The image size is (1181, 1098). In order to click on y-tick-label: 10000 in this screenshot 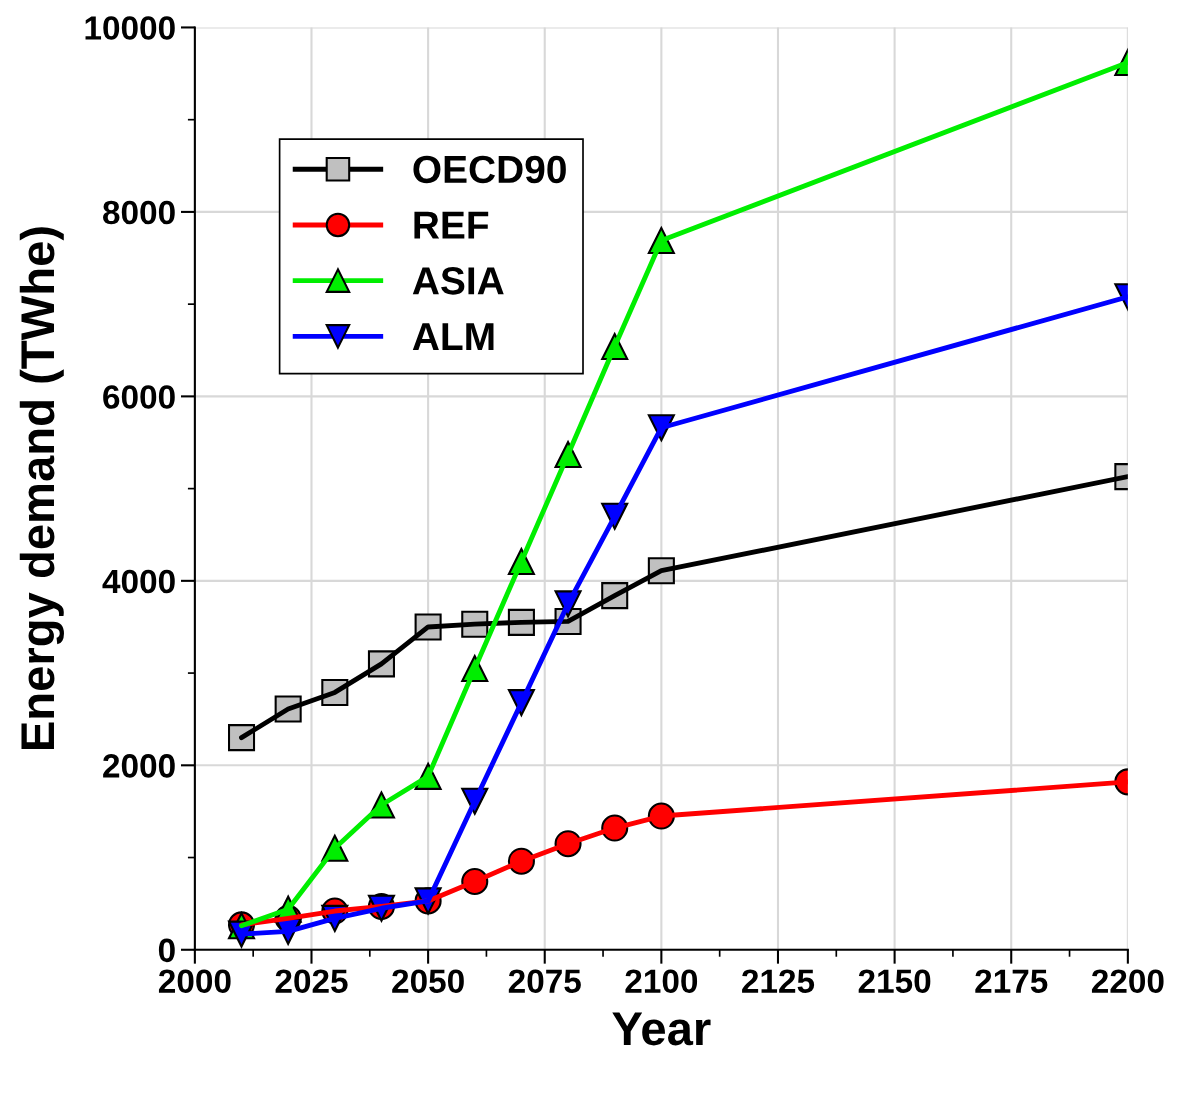, I will do `click(130, 28)`.